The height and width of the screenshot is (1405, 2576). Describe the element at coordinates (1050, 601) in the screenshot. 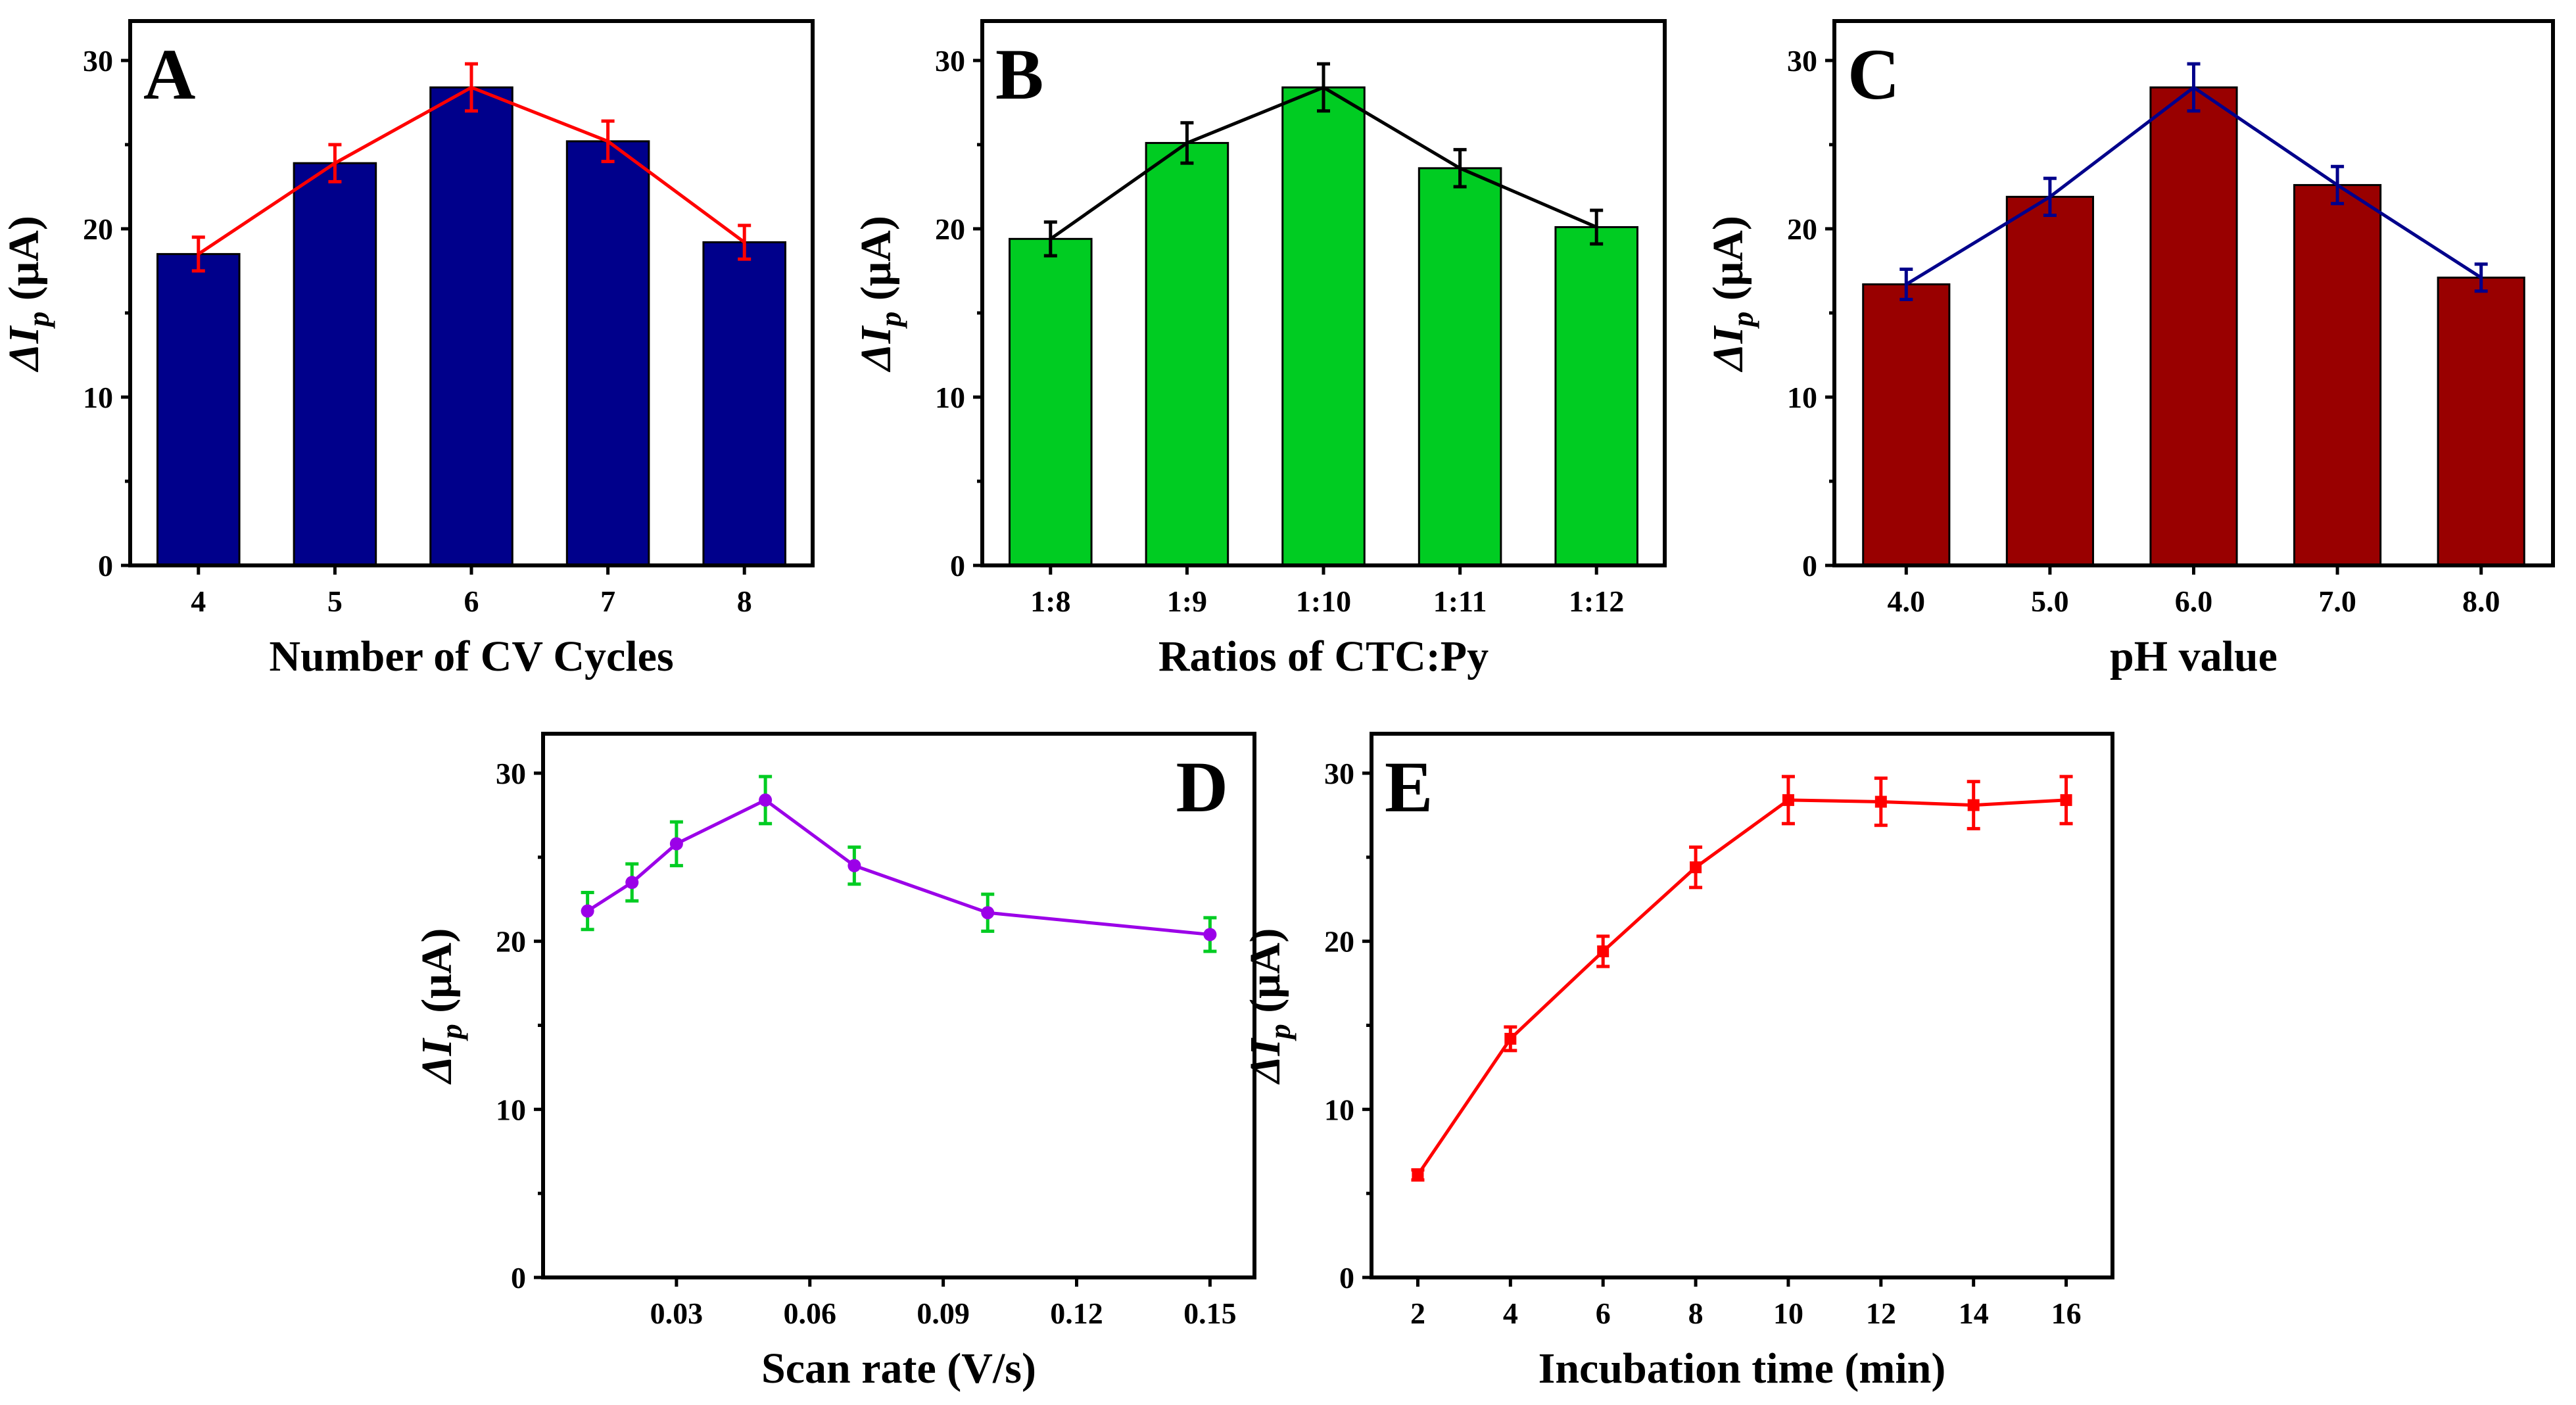

I see `panel-b-xtick-label: 1:8` at that location.